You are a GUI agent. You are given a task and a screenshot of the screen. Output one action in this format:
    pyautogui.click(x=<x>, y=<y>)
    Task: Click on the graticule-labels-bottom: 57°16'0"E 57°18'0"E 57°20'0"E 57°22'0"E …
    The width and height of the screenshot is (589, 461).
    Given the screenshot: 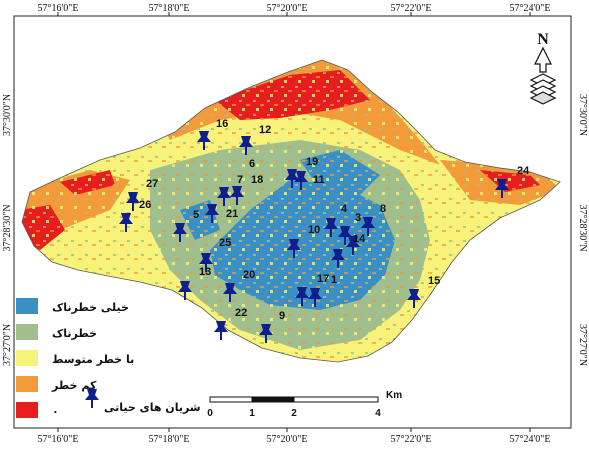 What is the action you would take?
    pyautogui.click(x=294, y=439)
    